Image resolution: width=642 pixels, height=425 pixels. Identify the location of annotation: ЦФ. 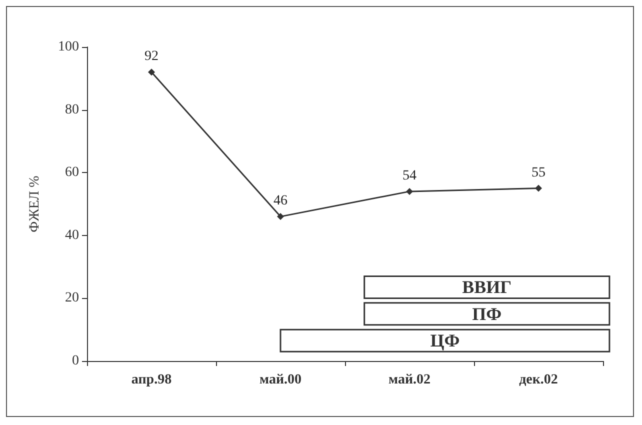
(445, 340).